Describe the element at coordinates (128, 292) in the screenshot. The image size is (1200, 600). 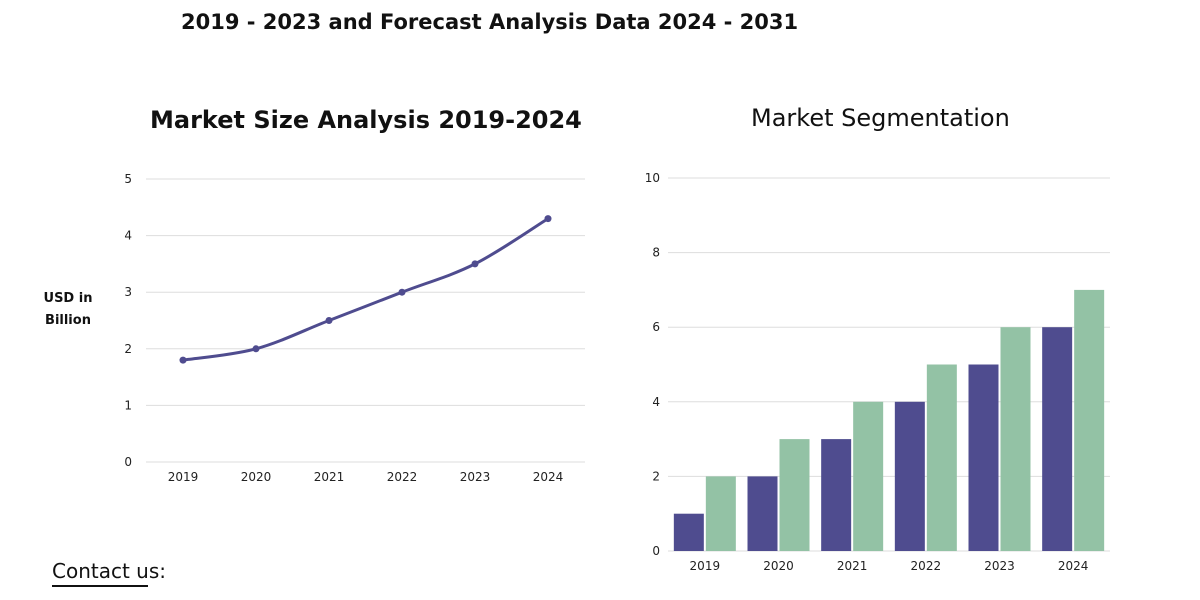
I see `line-chart-y-tick-label: 3` at that location.